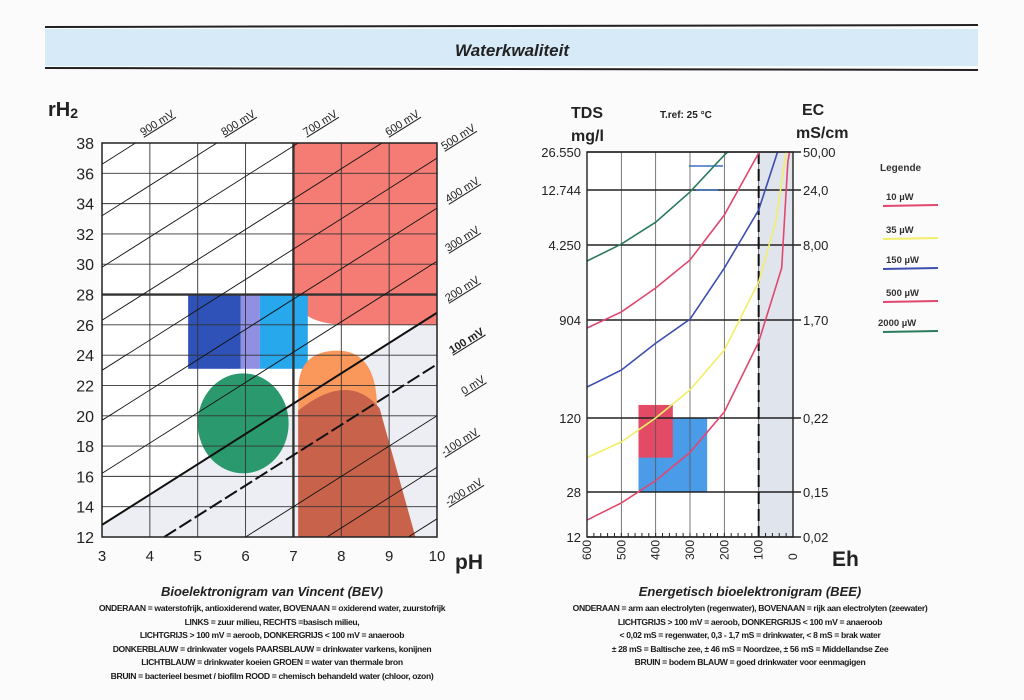  I want to click on series-line-150W, so click(683, 270).